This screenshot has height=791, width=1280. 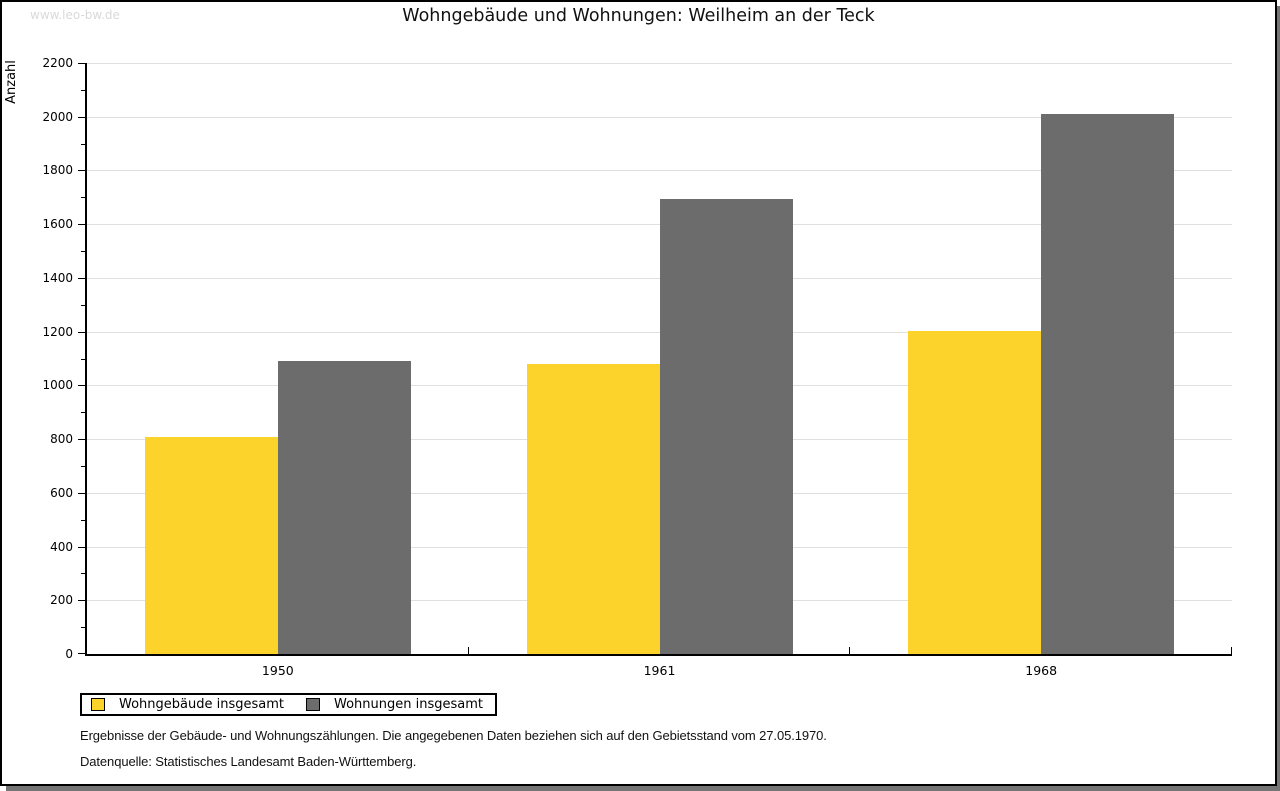 I want to click on bar-wohngebaeude-1961, so click(x=593, y=508).